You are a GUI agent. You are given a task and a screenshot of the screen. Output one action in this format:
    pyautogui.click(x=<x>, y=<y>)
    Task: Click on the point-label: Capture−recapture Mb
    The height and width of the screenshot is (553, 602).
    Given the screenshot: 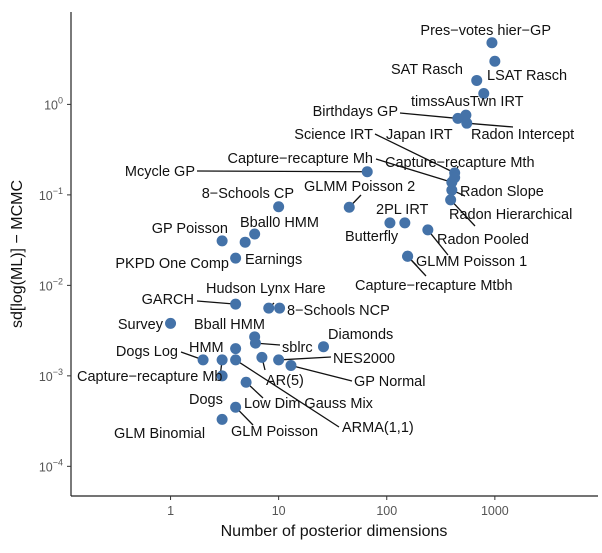 What is the action you would take?
    pyautogui.click(x=149, y=377)
    